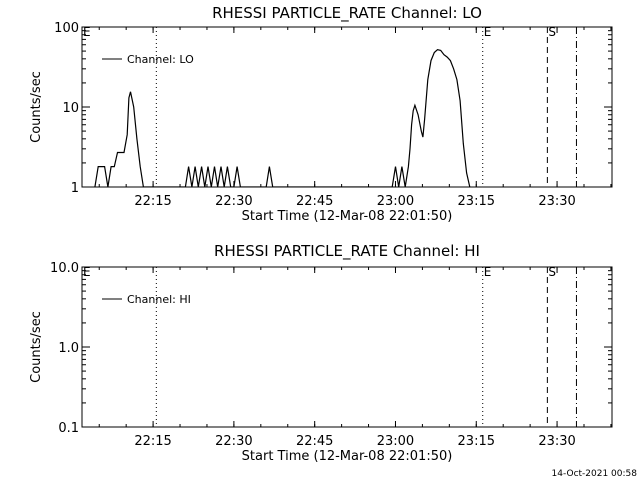 This screenshot has height=480, width=640. I want to click on y-tick-label: 0.1, so click(68, 428).